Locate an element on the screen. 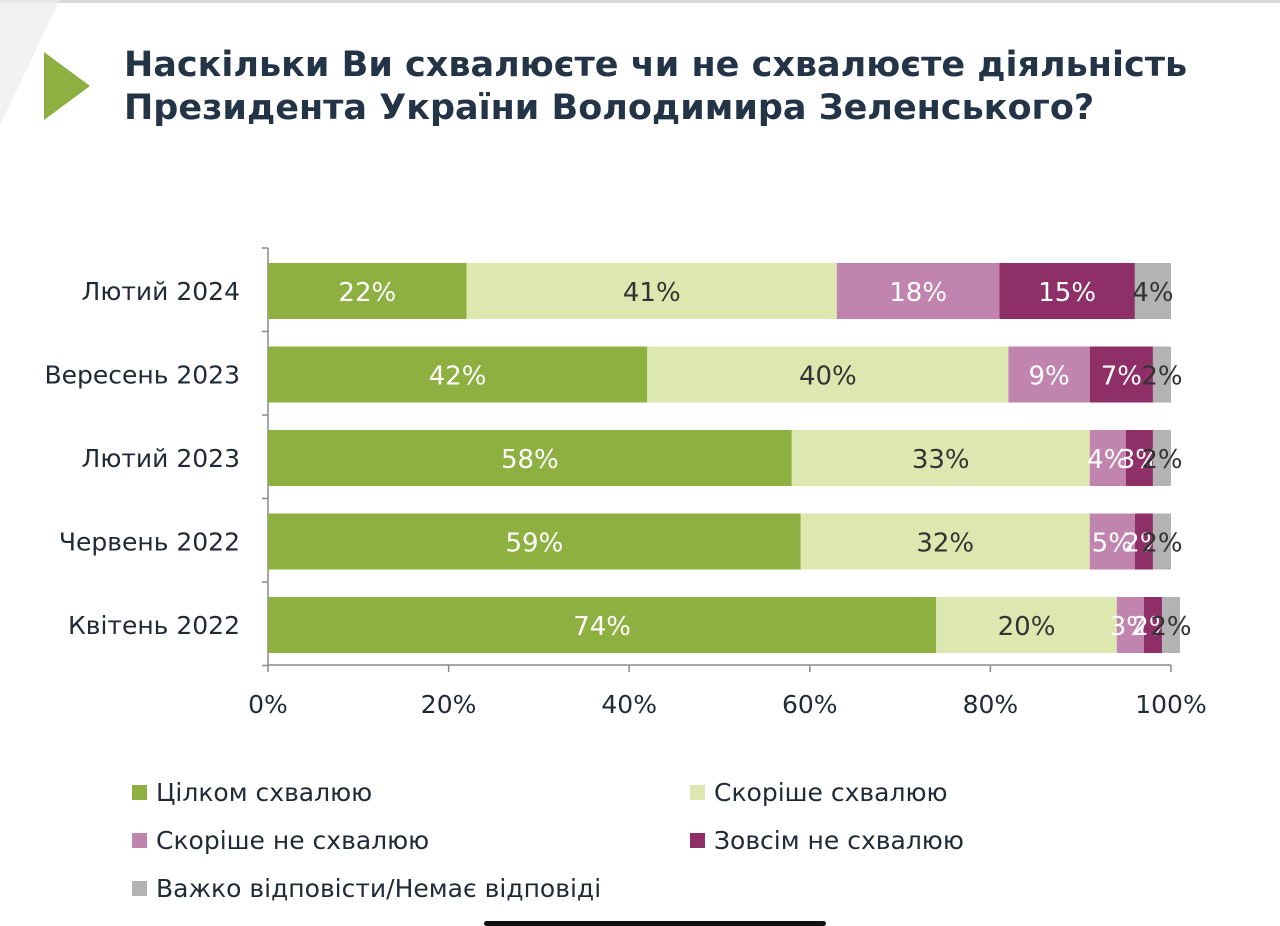  data-label: 58% is located at coordinates (530, 460).